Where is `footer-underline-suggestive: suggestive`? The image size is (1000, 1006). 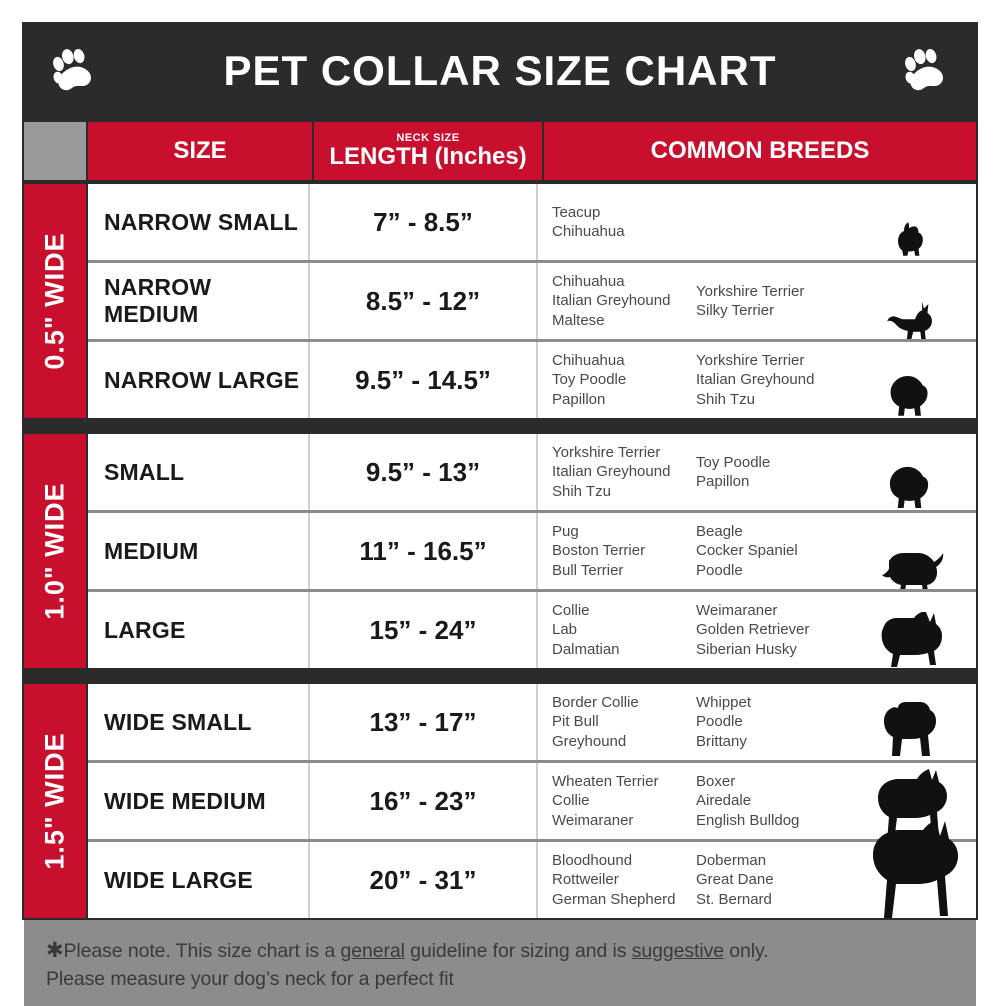
footer-underline-suggestive: suggestive is located at coordinates (677, 951).